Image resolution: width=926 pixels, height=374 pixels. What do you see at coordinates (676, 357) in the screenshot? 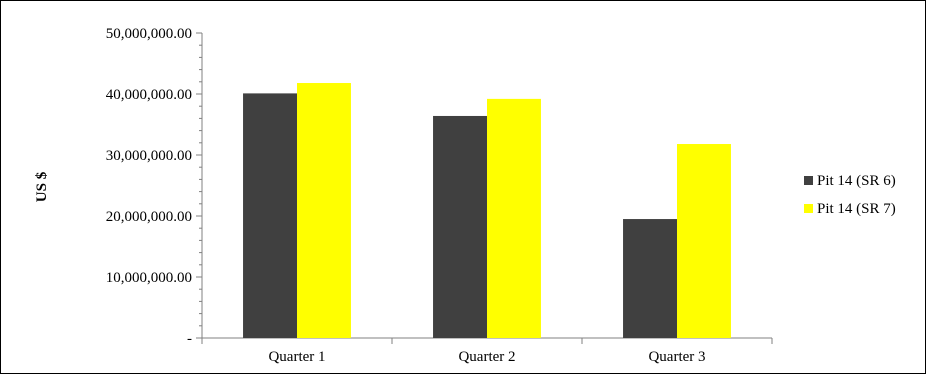
I see `x-tick-label: Quarter 3` at bounding box center [676, 357].